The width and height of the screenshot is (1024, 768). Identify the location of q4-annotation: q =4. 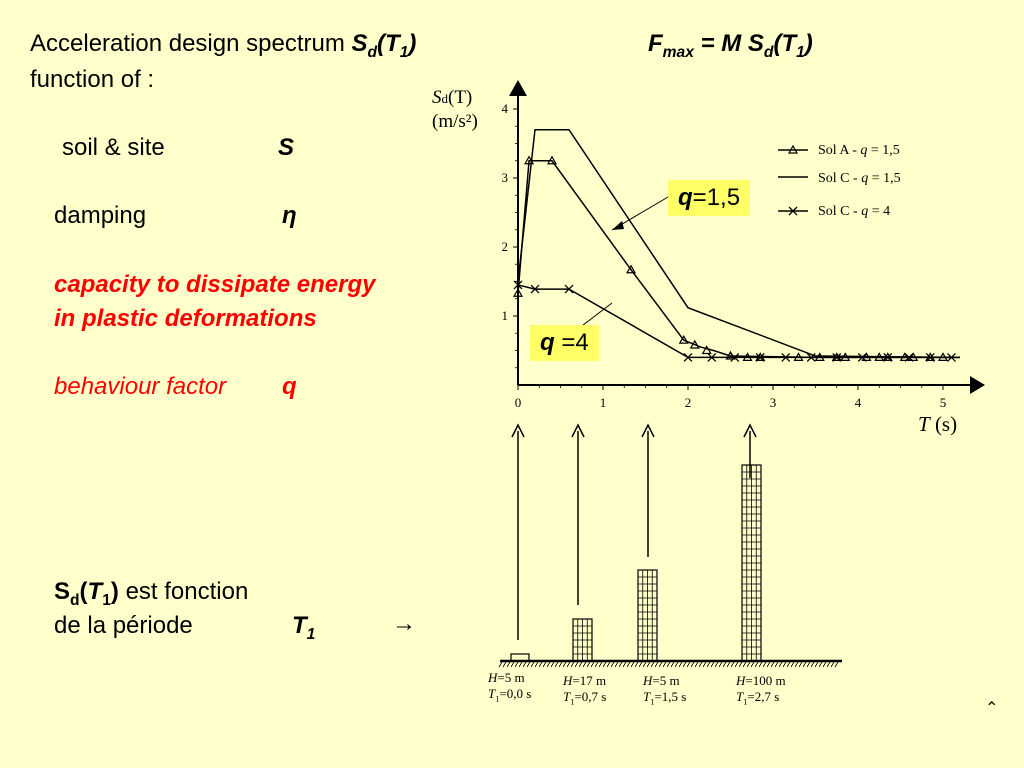
(564, 343).